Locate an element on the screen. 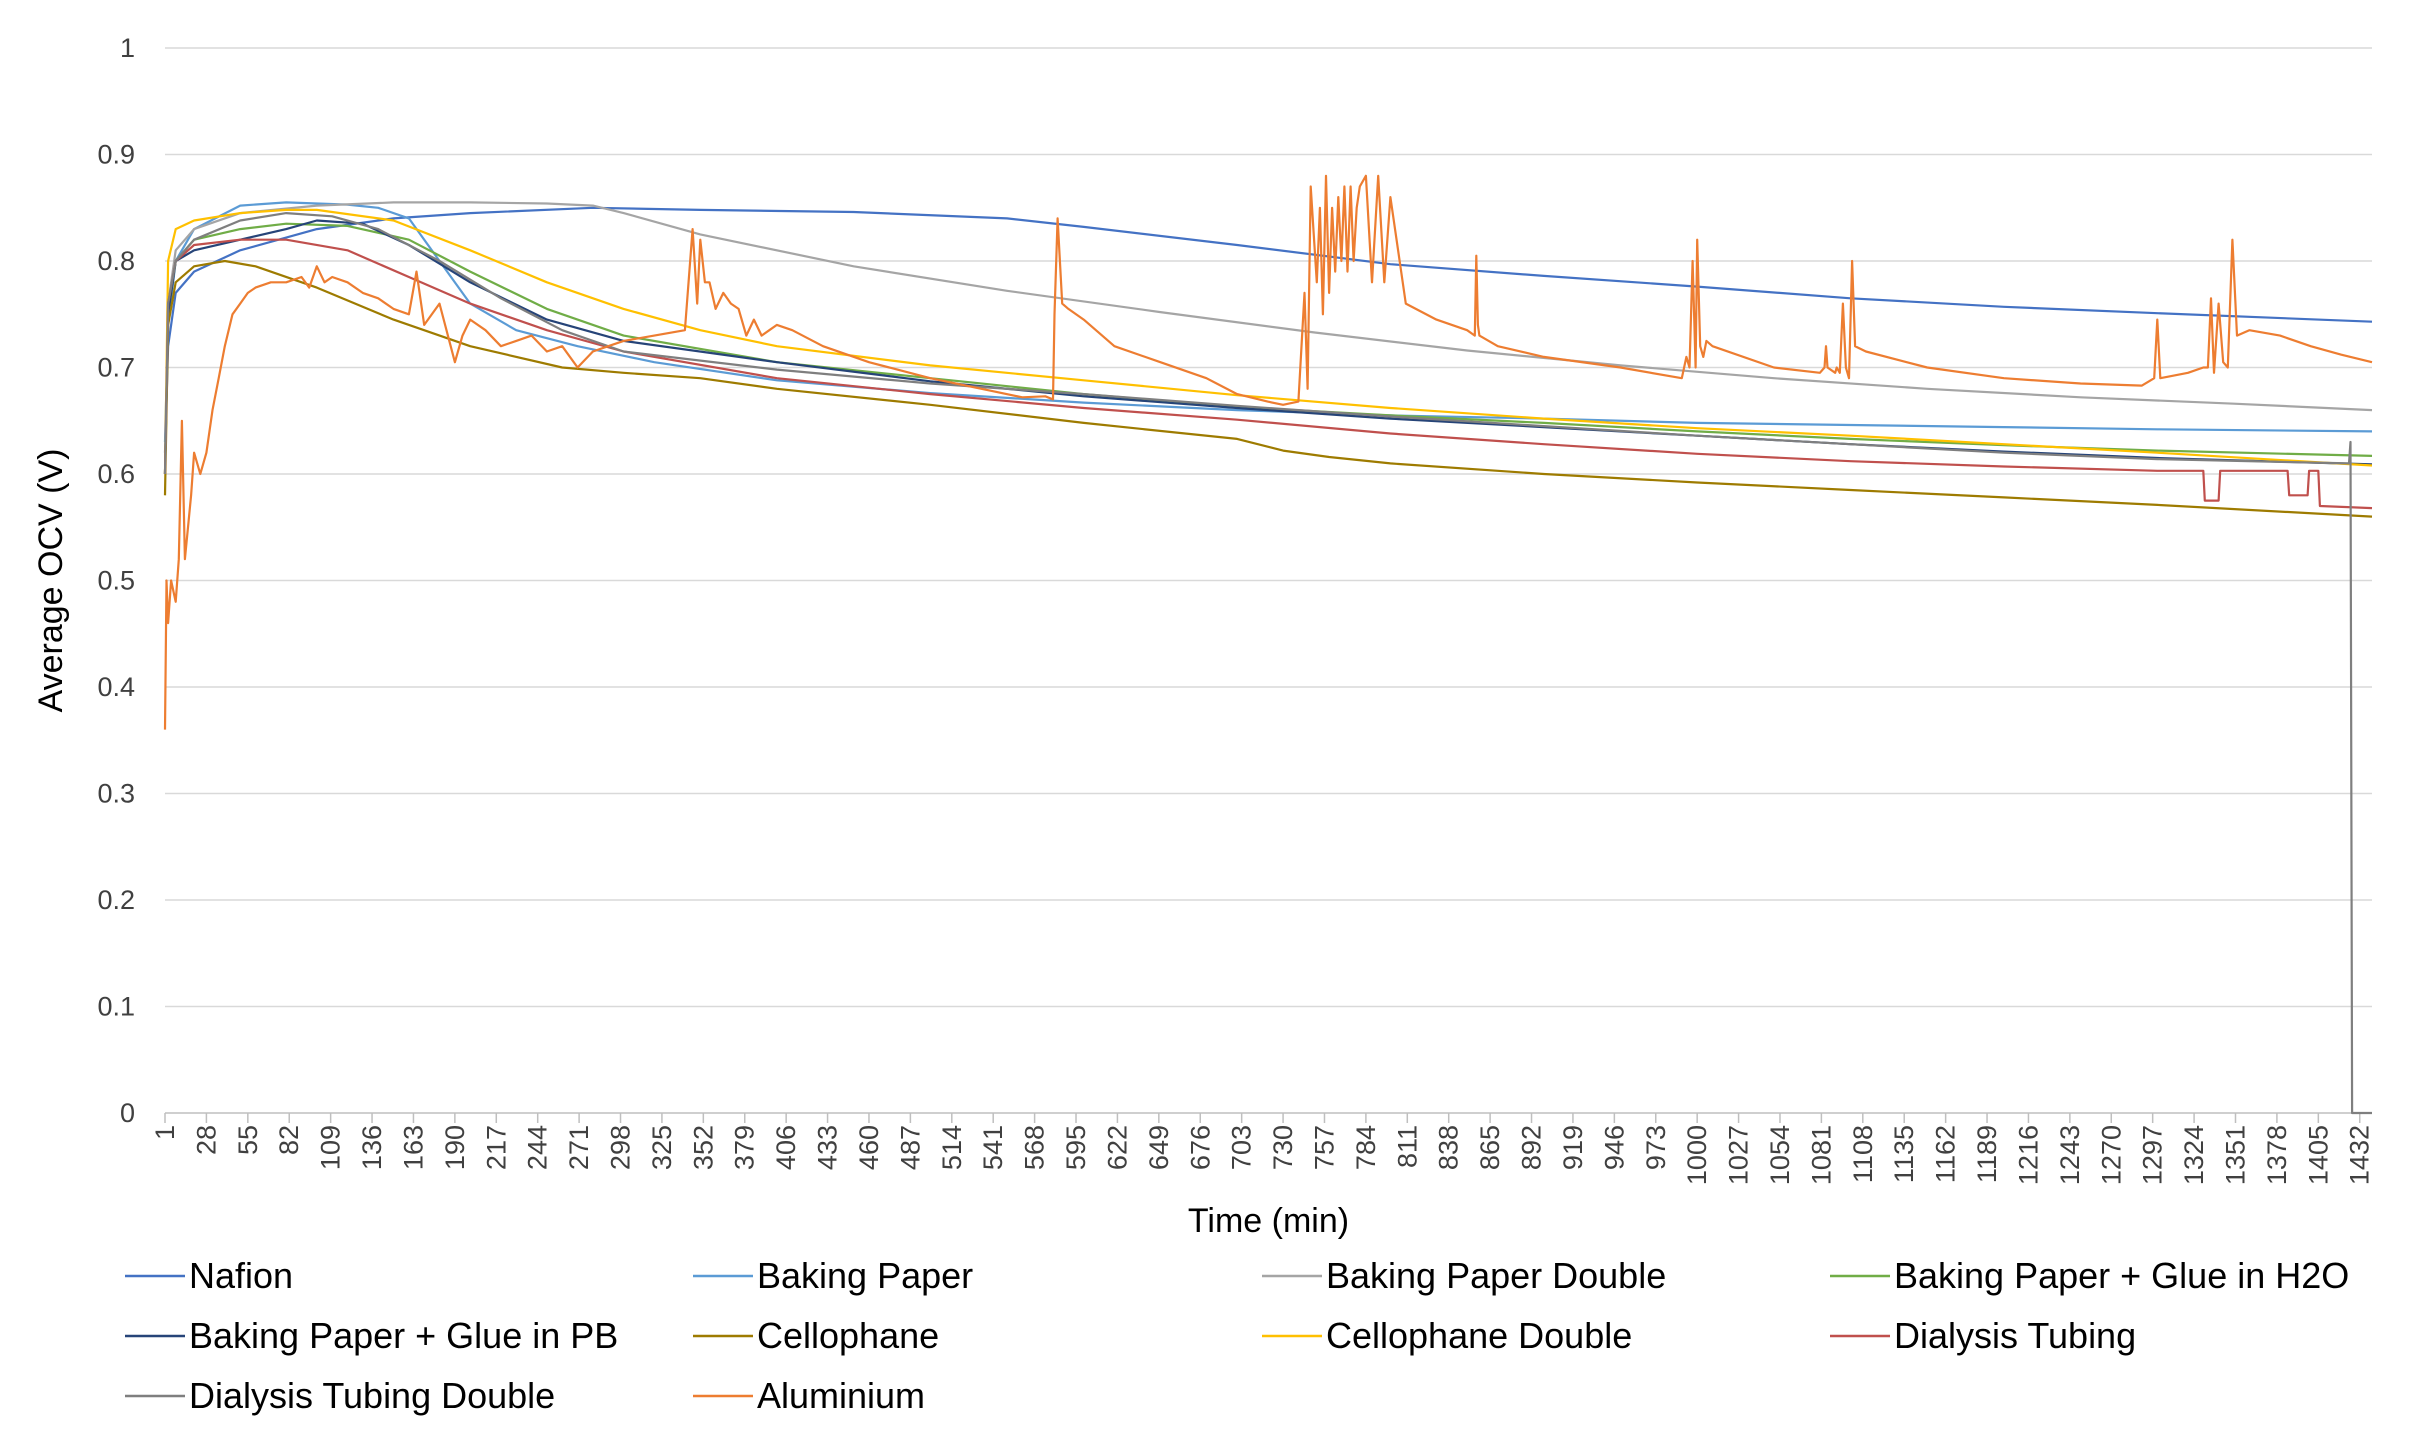 This screenshot has width=2418, height=1438. x-tick-label: 946 is located at coordinates (1614, 1147).